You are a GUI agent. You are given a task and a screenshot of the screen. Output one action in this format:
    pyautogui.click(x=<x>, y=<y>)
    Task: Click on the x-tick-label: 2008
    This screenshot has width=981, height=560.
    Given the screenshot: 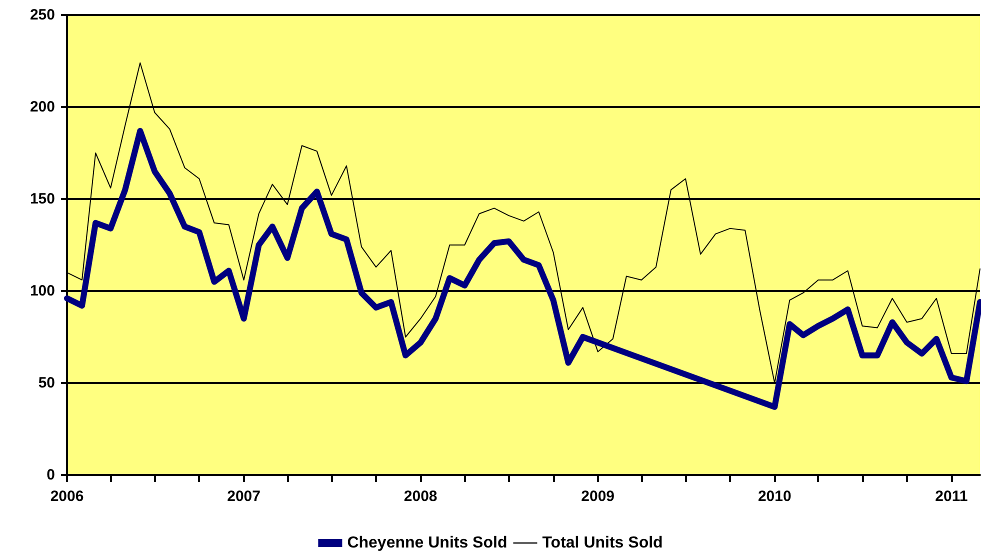 What is the action you would take?
    pyautogui.click(x=421, y=496)
    